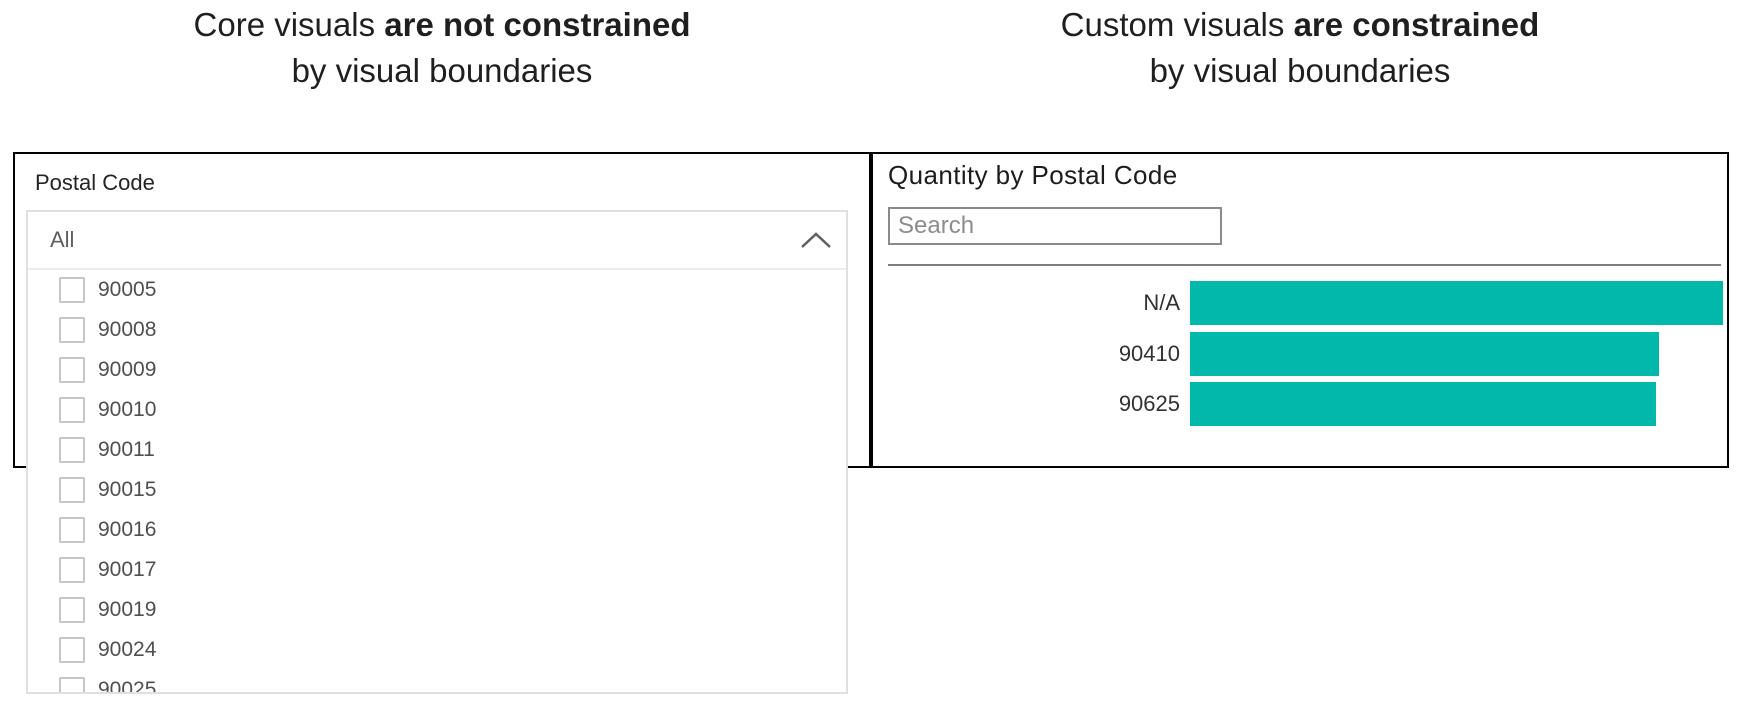 This screenshot has width=1743, height=722. I want to click on option-label: 90010, so click(127, 409).